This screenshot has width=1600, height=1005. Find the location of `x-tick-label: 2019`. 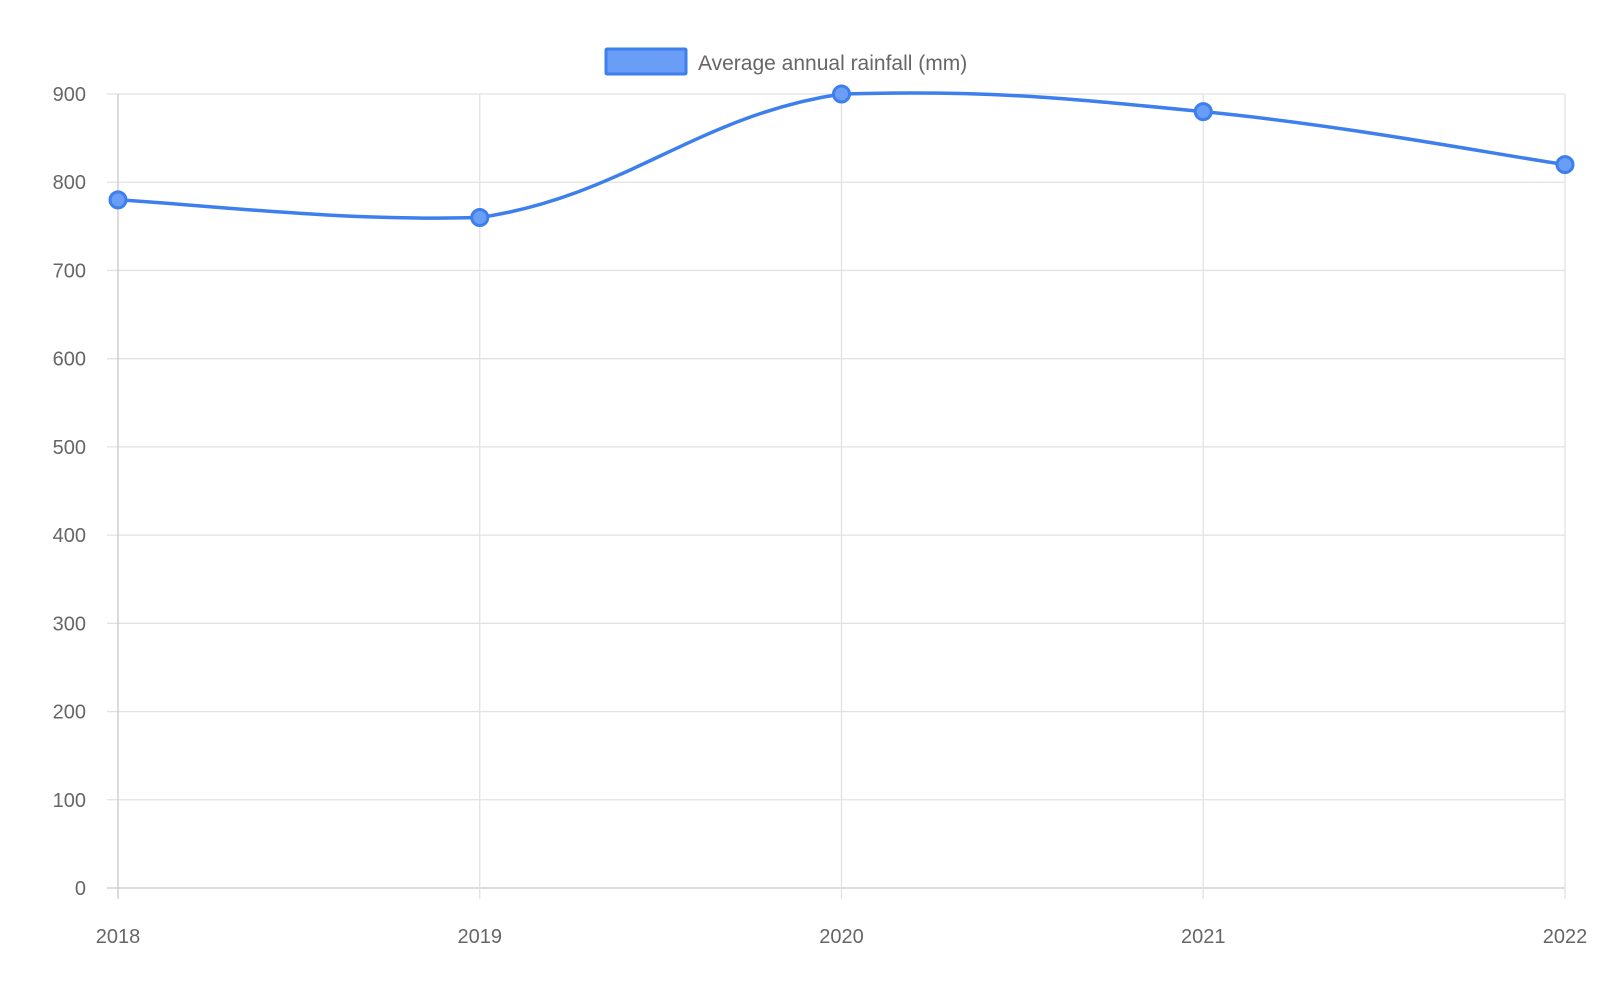

x-tick-label: 2019 is located at coordinates (480, 937).